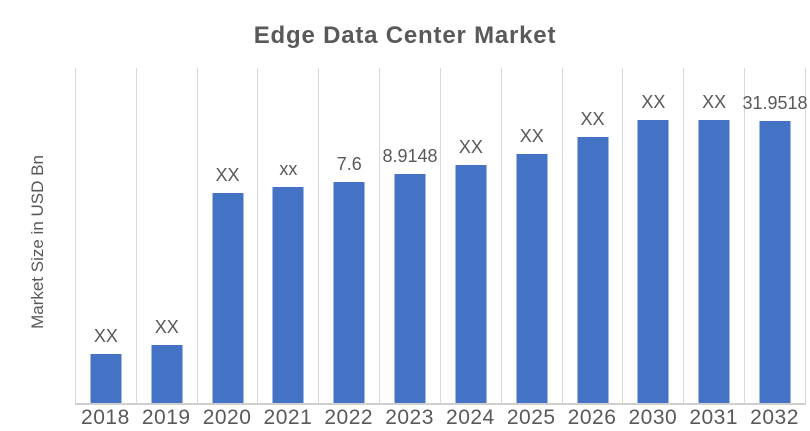 The width and height of the screenshot is (810, 431). I want to click on x-tick-label: 2020, so click(227, 417).